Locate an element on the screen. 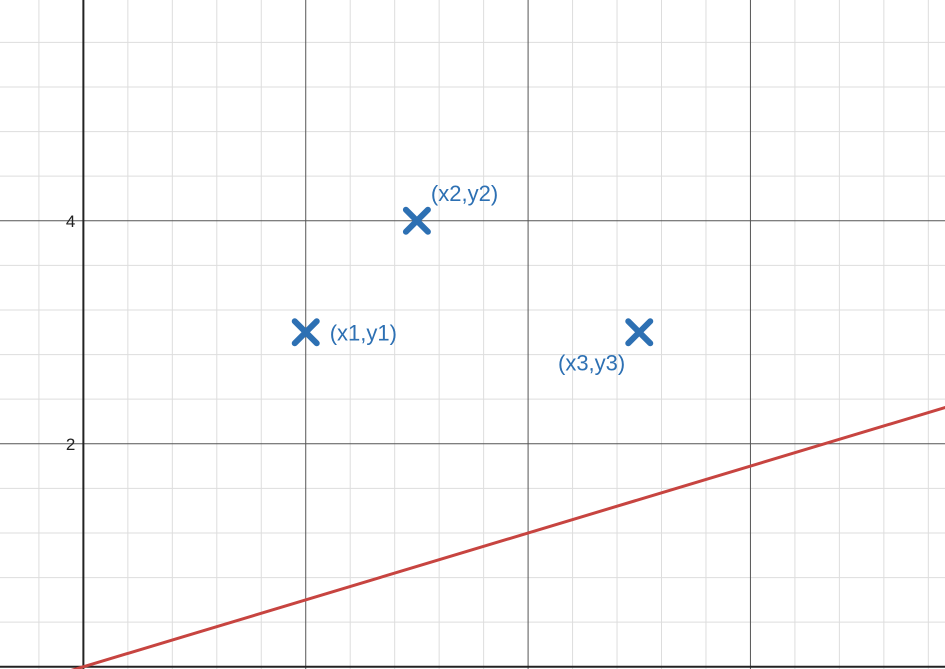 The image size is (945, 669). y-tick-label: 4 is located at coordinates (70, 221).